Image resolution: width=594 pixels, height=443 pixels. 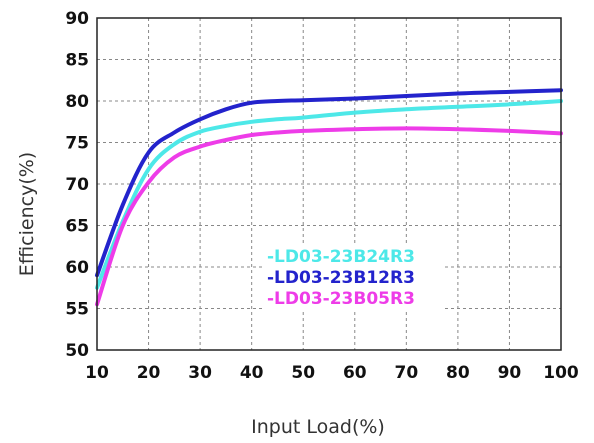 What do you see at coordinates (77, 268) in the screenshot?
I see `y-tick-label: 60` at bounding box center [77, 268].